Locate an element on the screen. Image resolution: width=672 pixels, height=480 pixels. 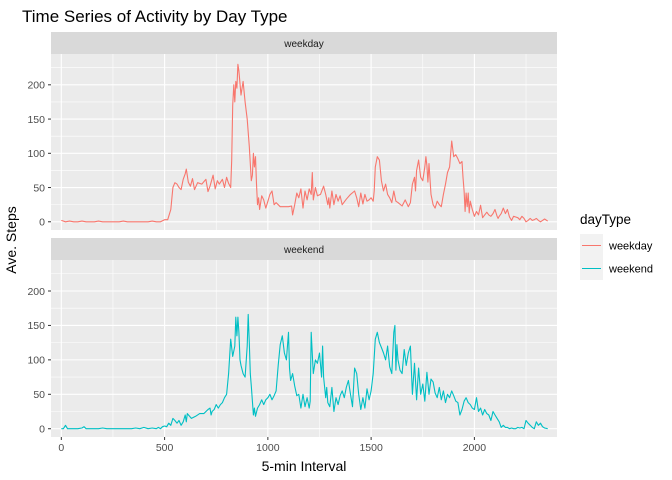
x-axis: 0 500 1000 1500 2000 is located at coordinates (272, 445).